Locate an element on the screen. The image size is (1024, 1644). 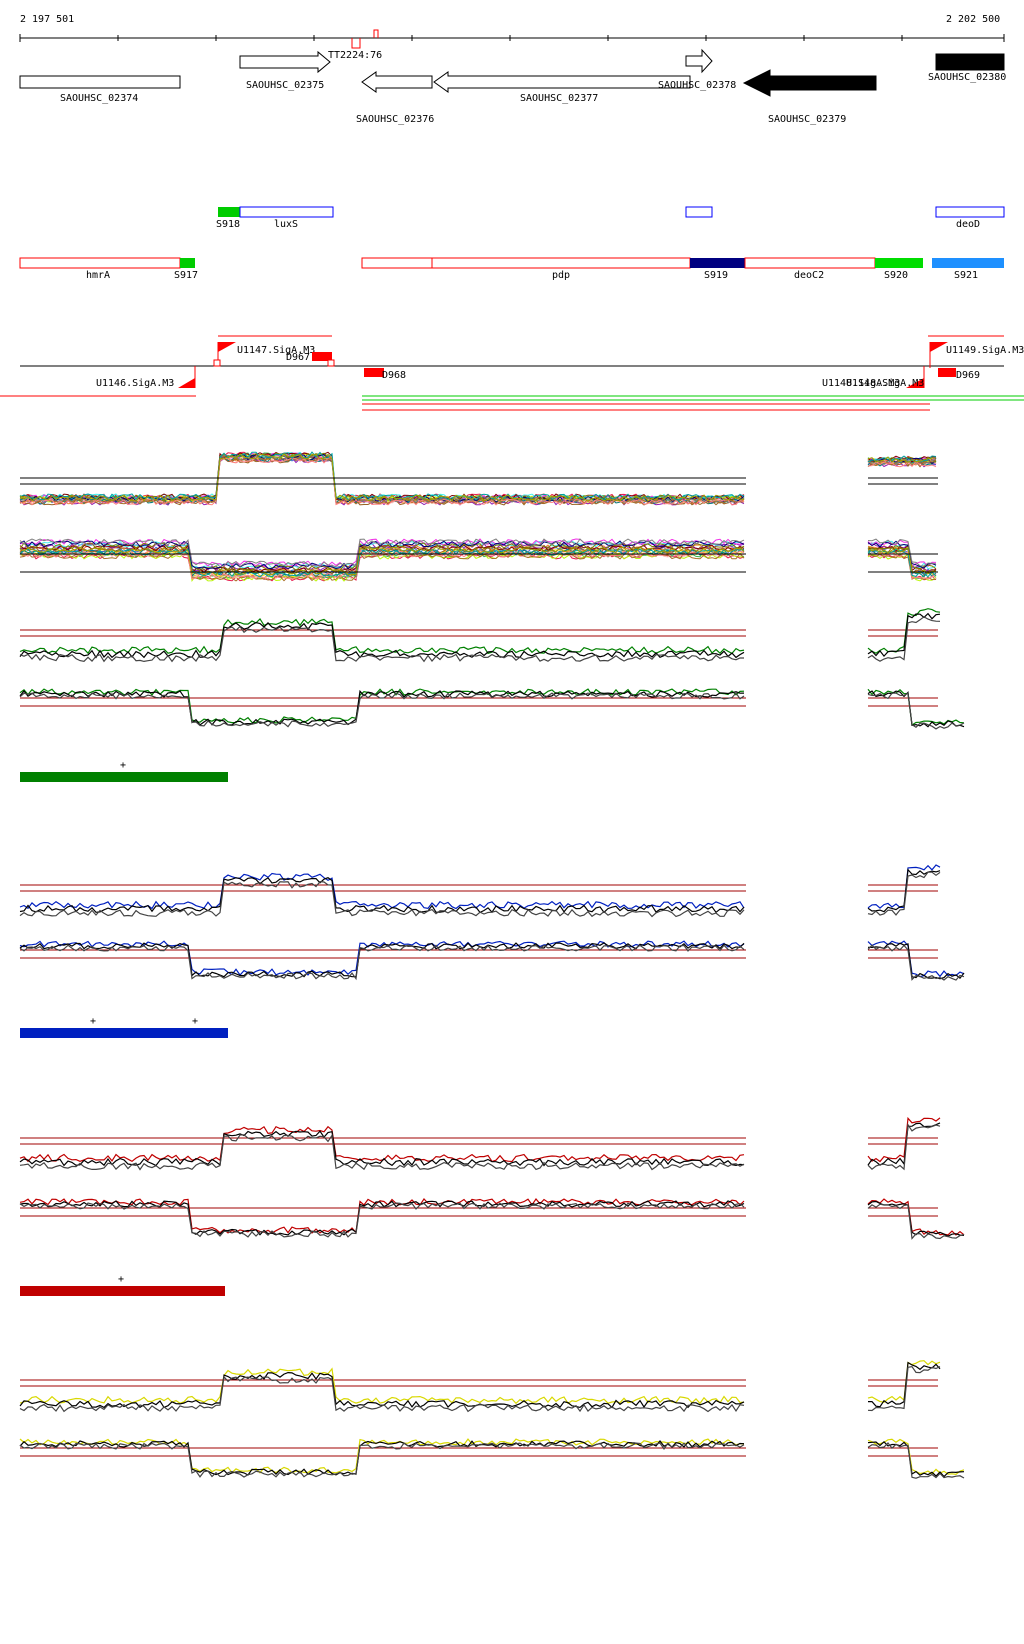
condition-bar-blue: + + is located at coordinates (124, 1027).